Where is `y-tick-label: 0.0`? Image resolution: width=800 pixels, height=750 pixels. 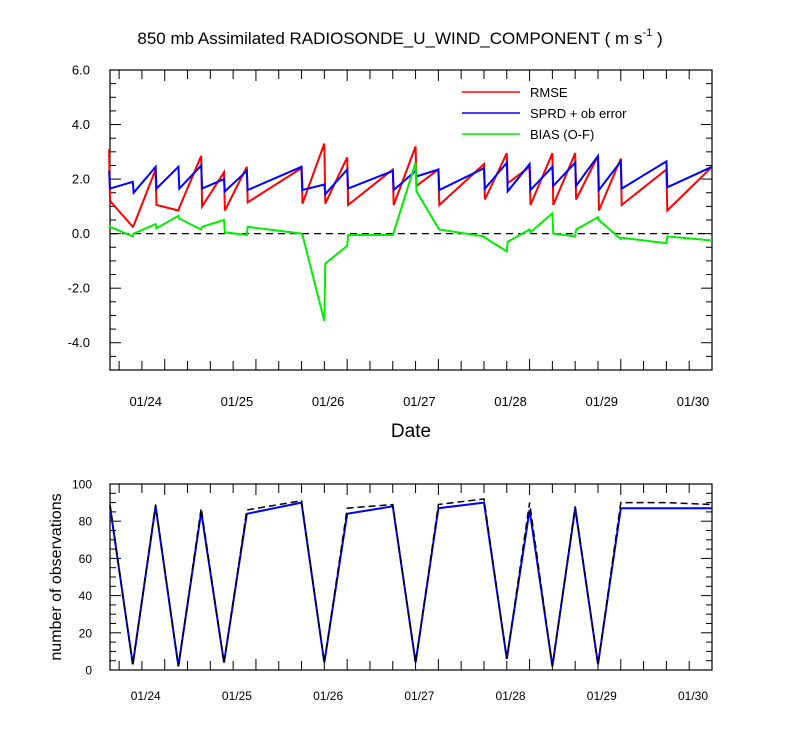
y-tick-label: 0.0 is located at coordinates (81, 233).